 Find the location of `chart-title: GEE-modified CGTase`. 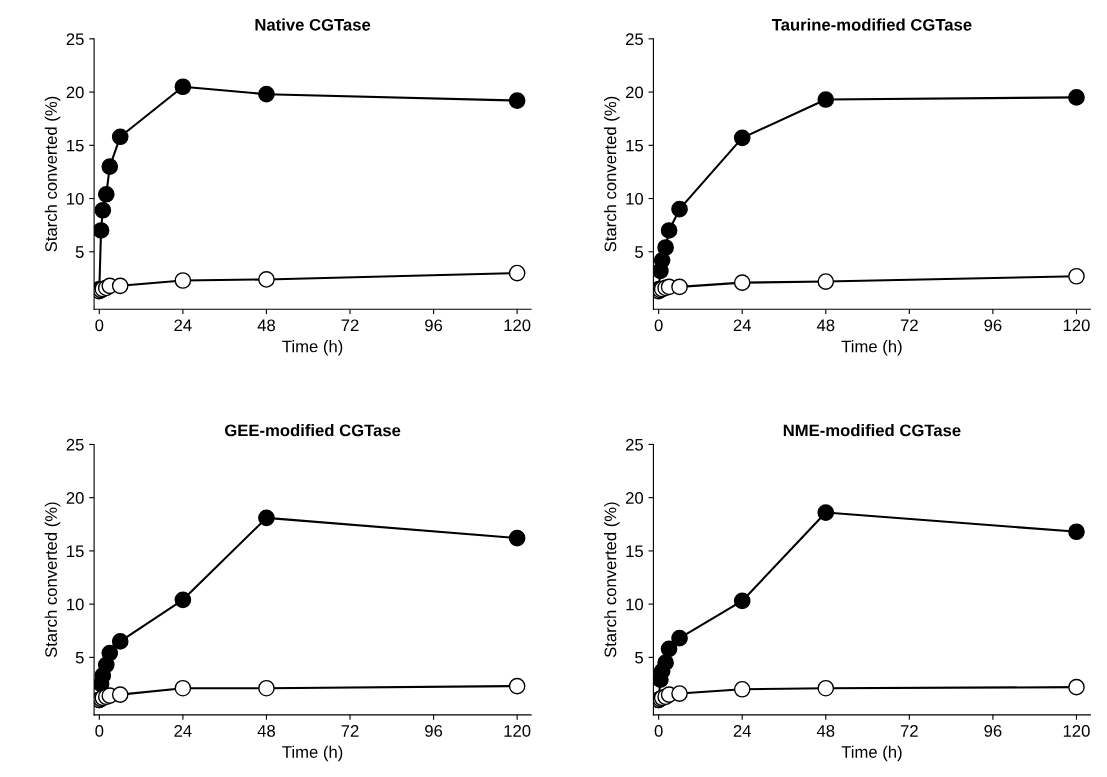

chart-title: GEE-modified CGTase is located at coordinates (312, 430).